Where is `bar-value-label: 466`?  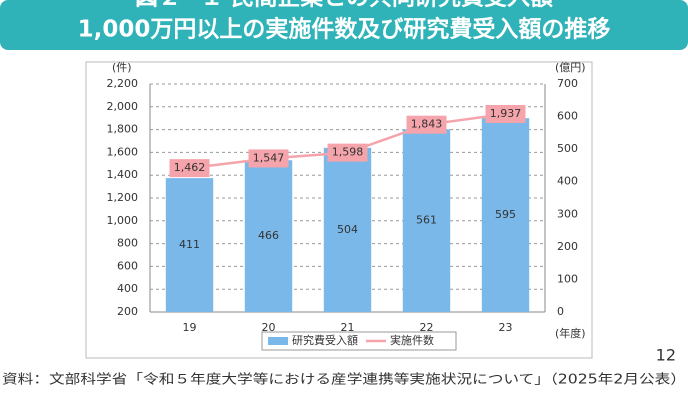
bar-value-label: 466 is located at coordinates (268, 235).